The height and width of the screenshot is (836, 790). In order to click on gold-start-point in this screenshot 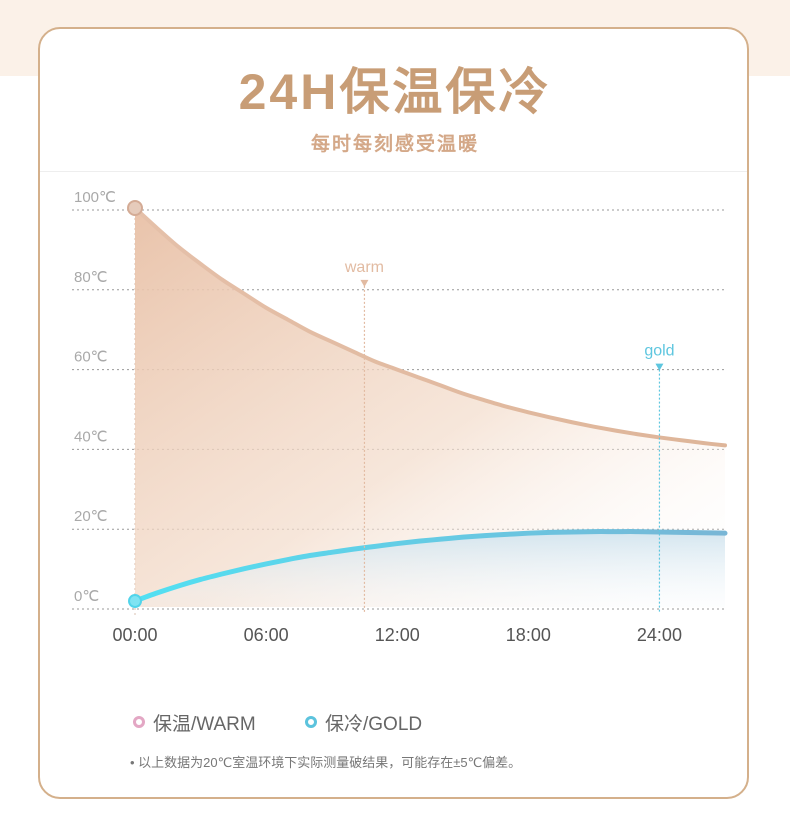, I will do `click(135, 601)`.